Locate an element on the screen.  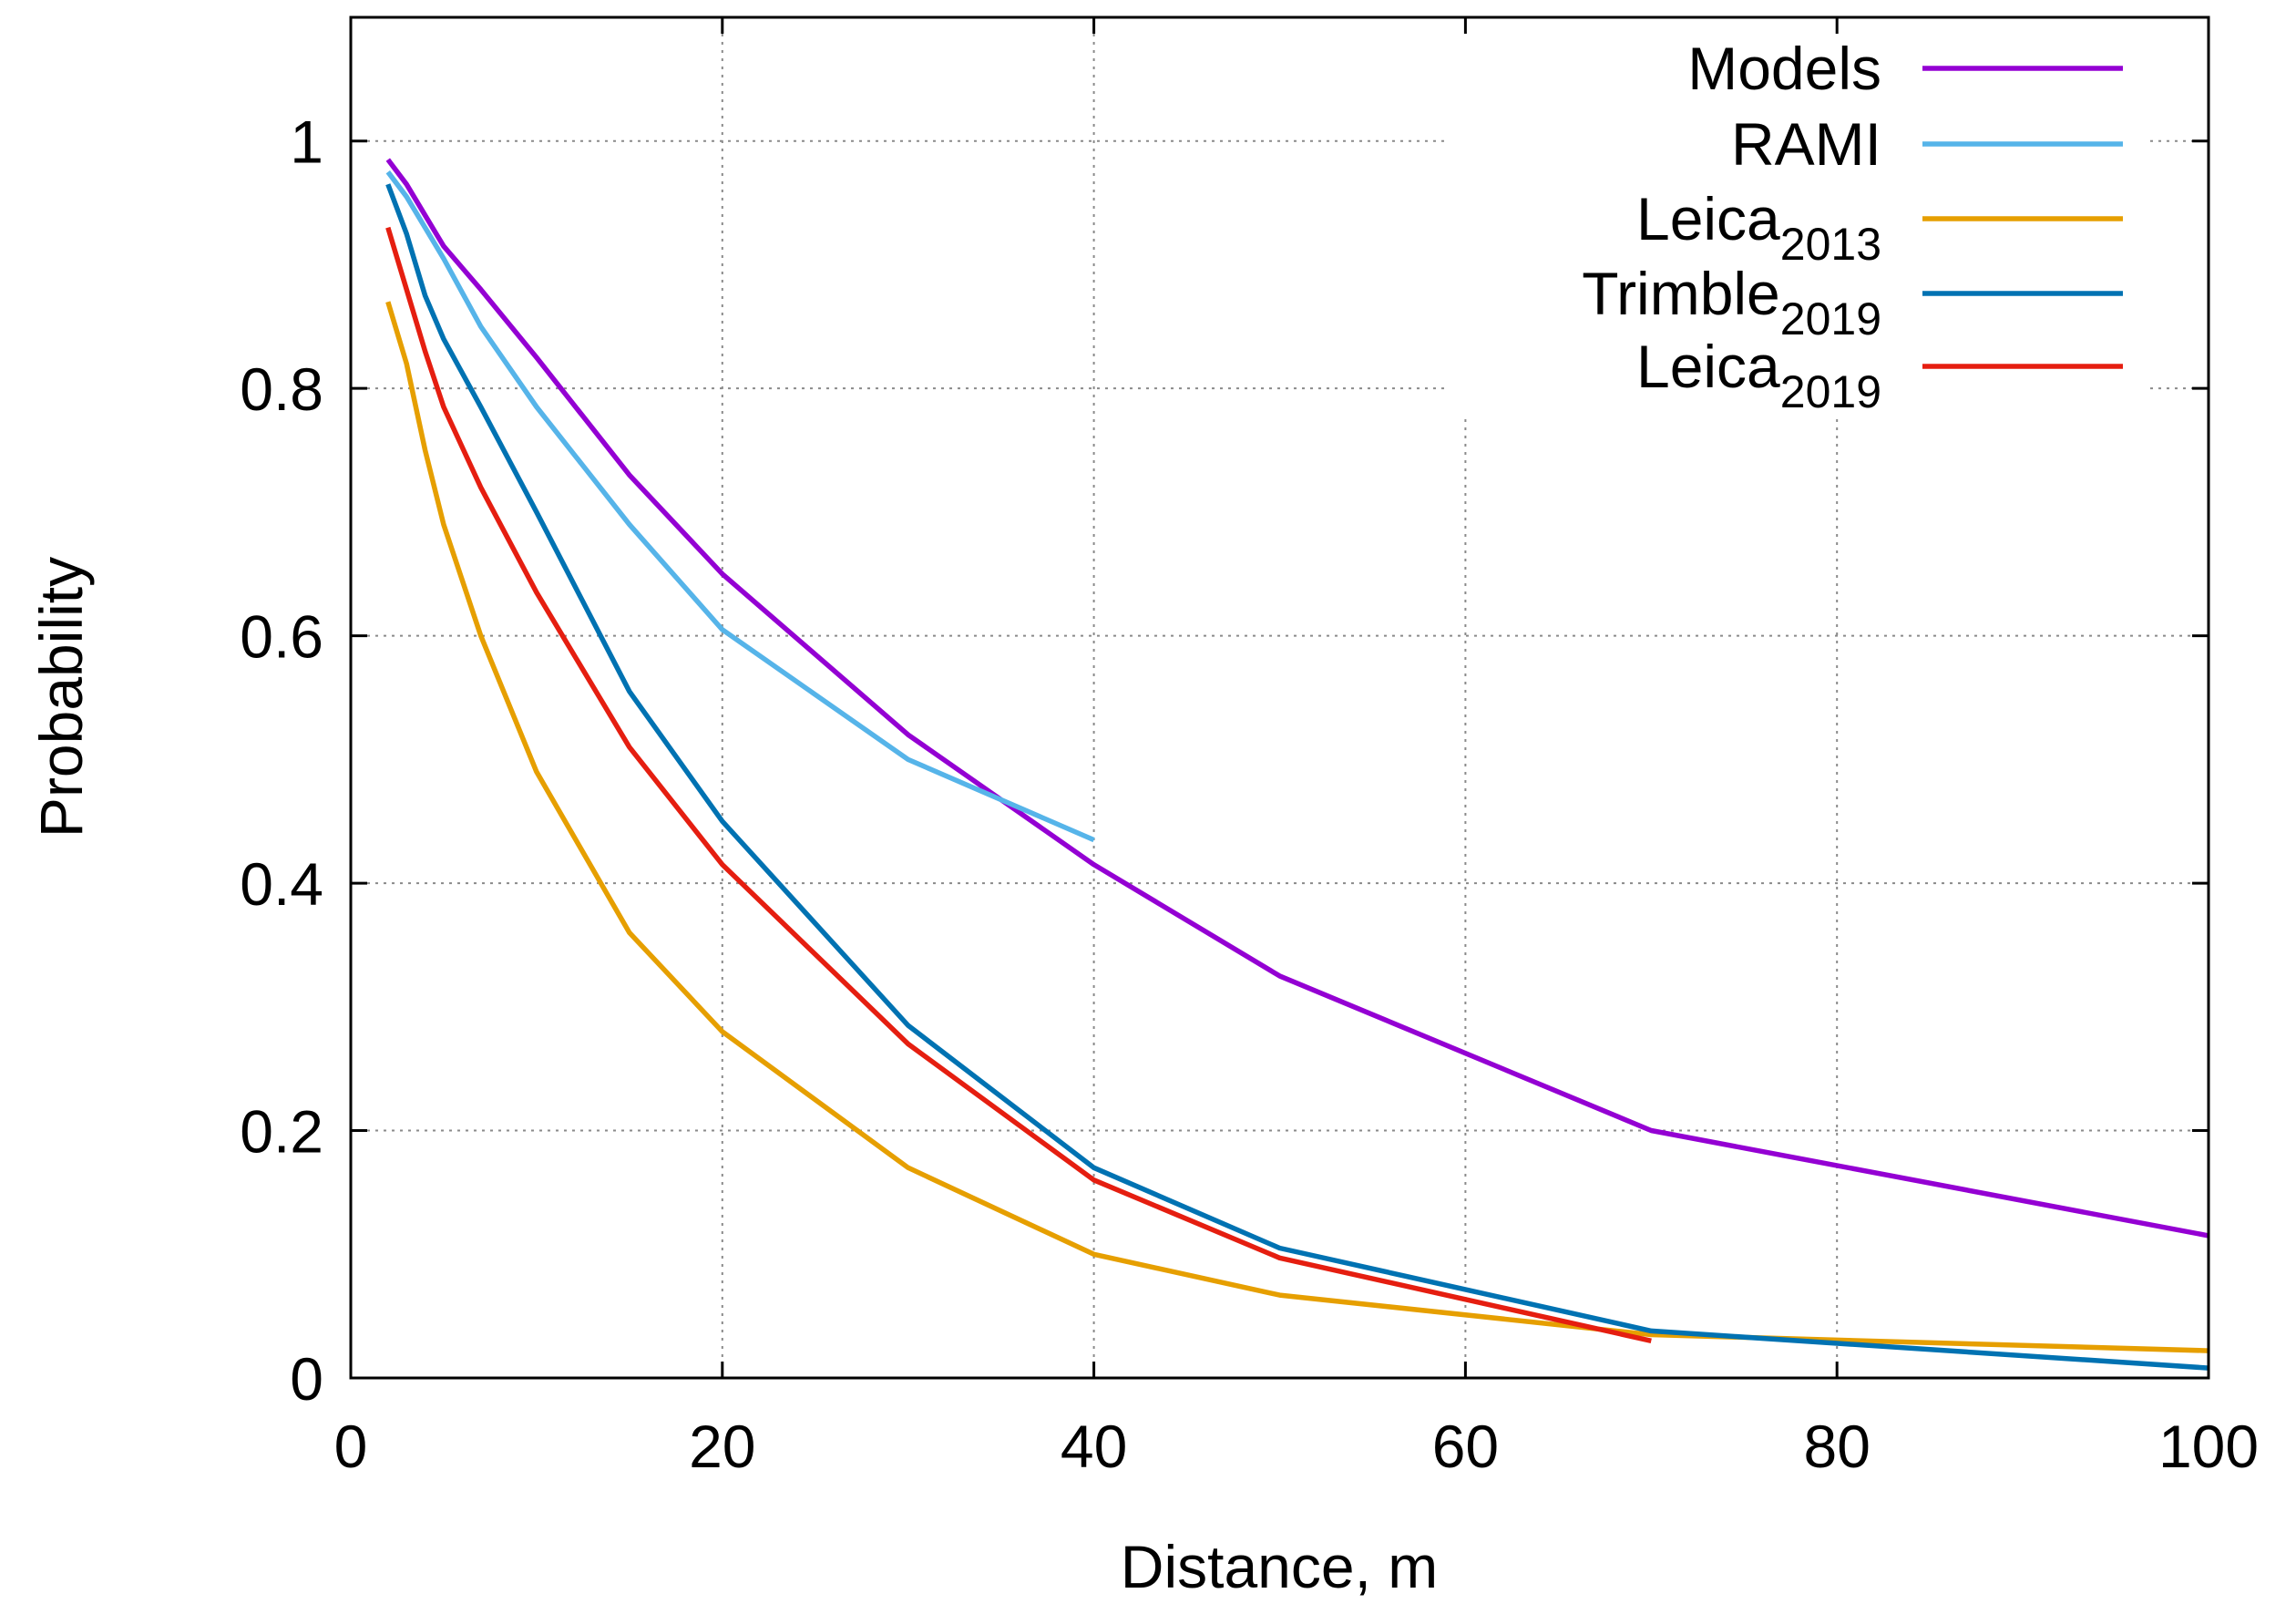
x-tick-label: 60 is located at coordinates (1465, 1446).